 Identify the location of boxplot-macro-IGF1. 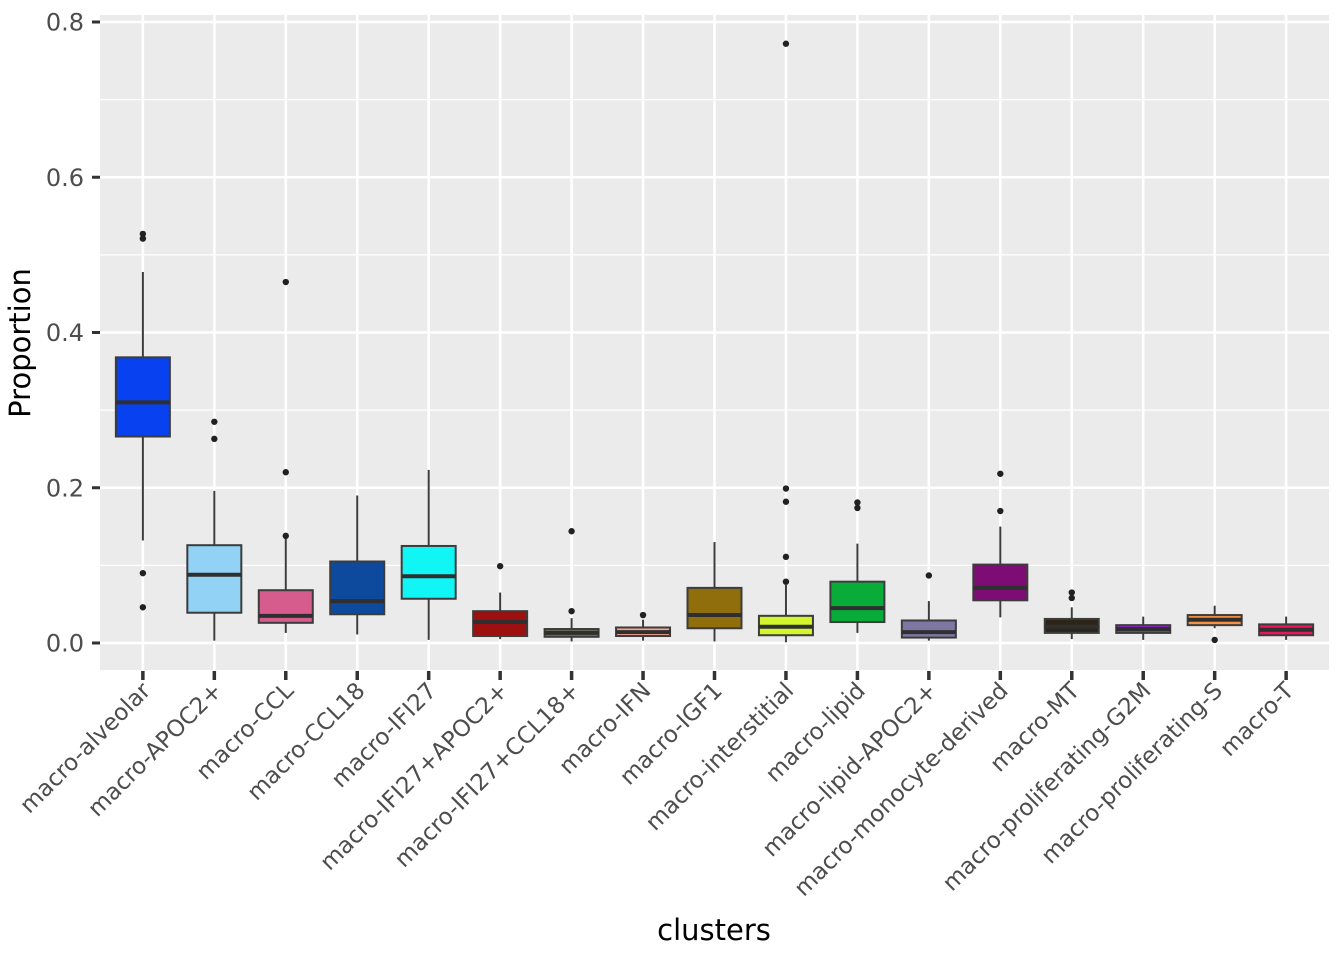
(714, 592).